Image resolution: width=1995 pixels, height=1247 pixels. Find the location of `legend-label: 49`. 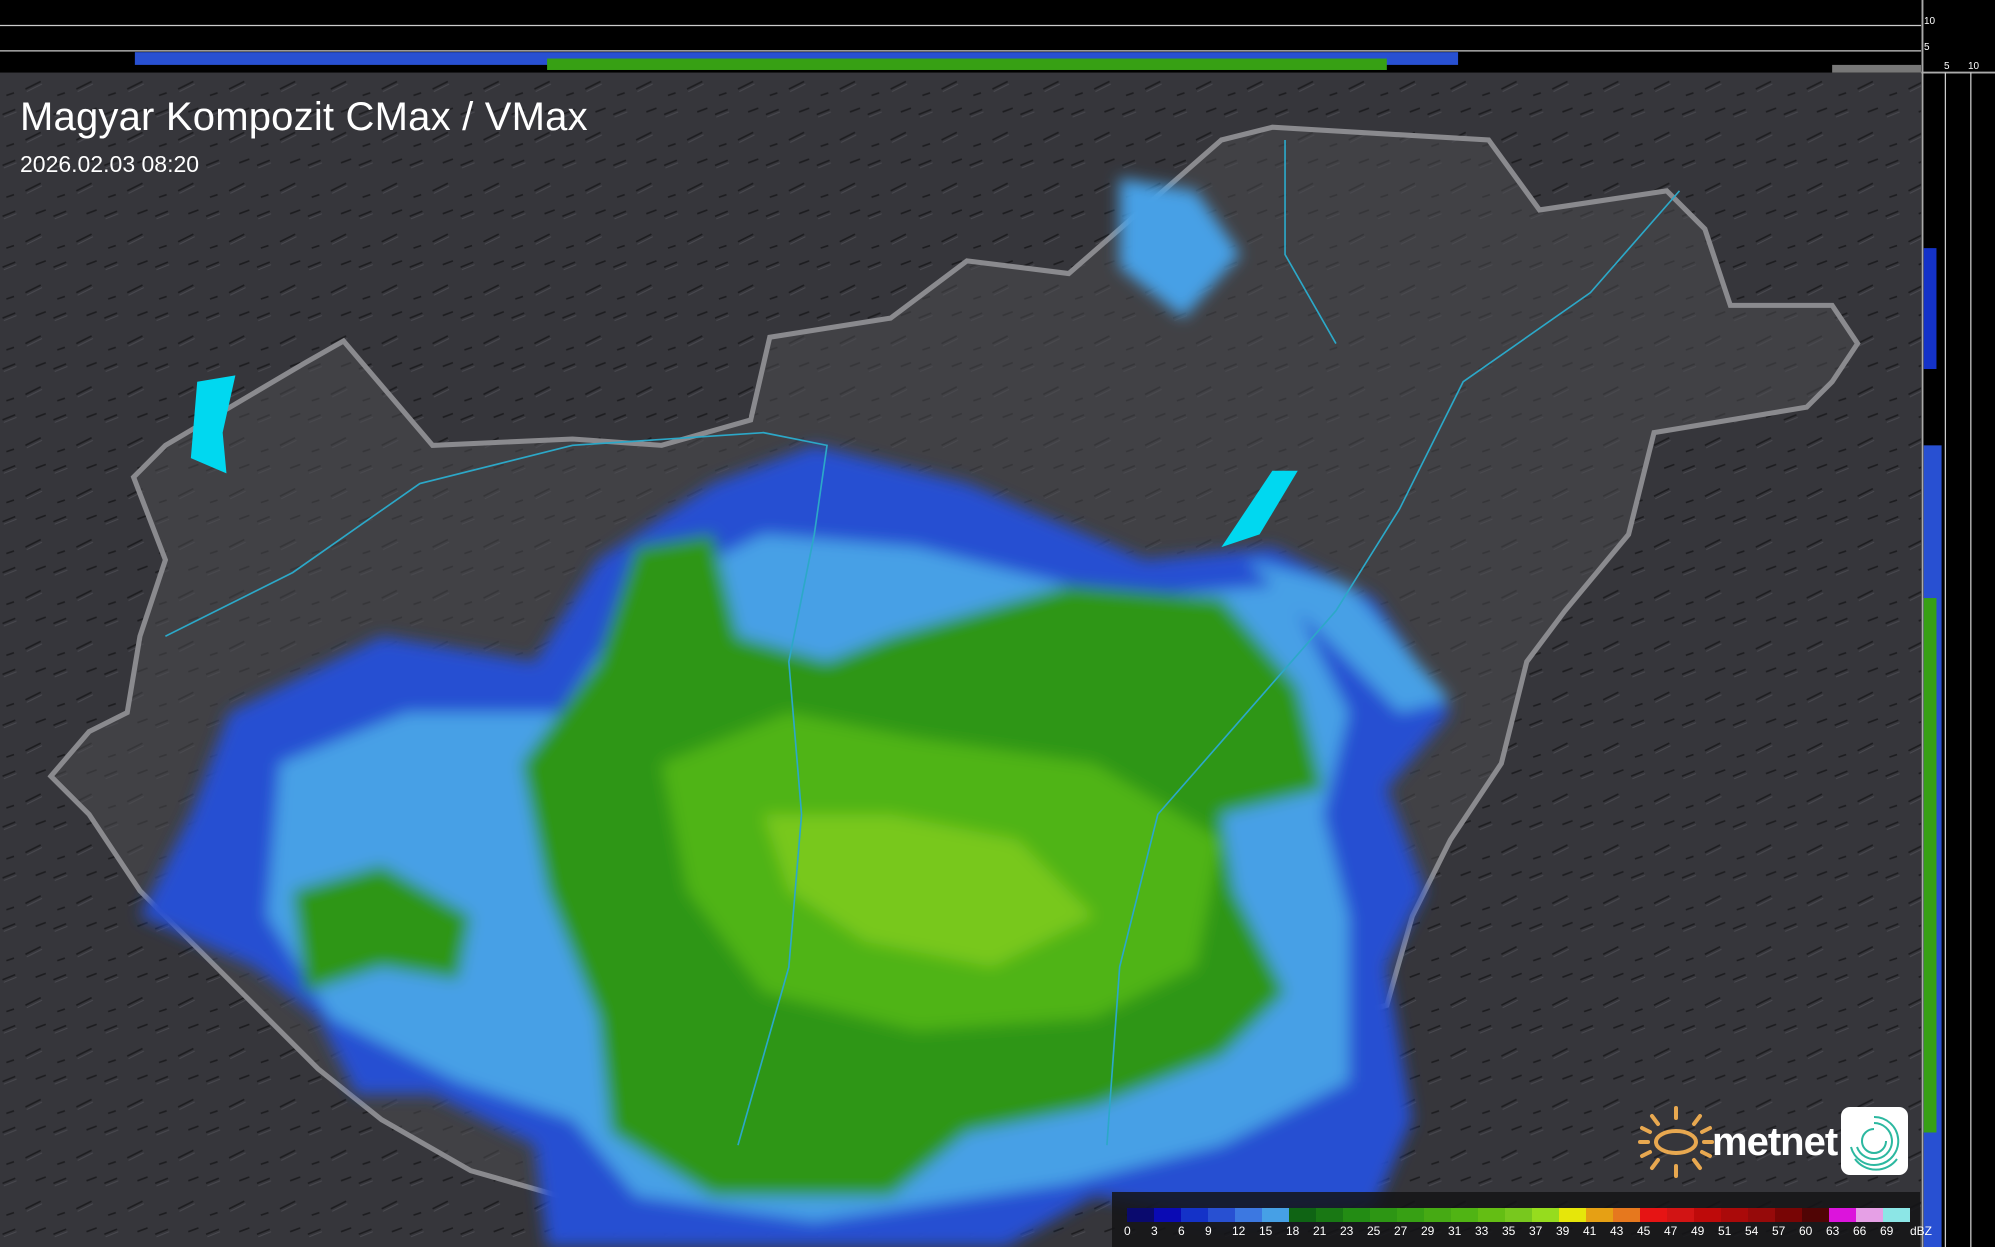

legend-label: 49 is located at coordinates (1698, 1231).